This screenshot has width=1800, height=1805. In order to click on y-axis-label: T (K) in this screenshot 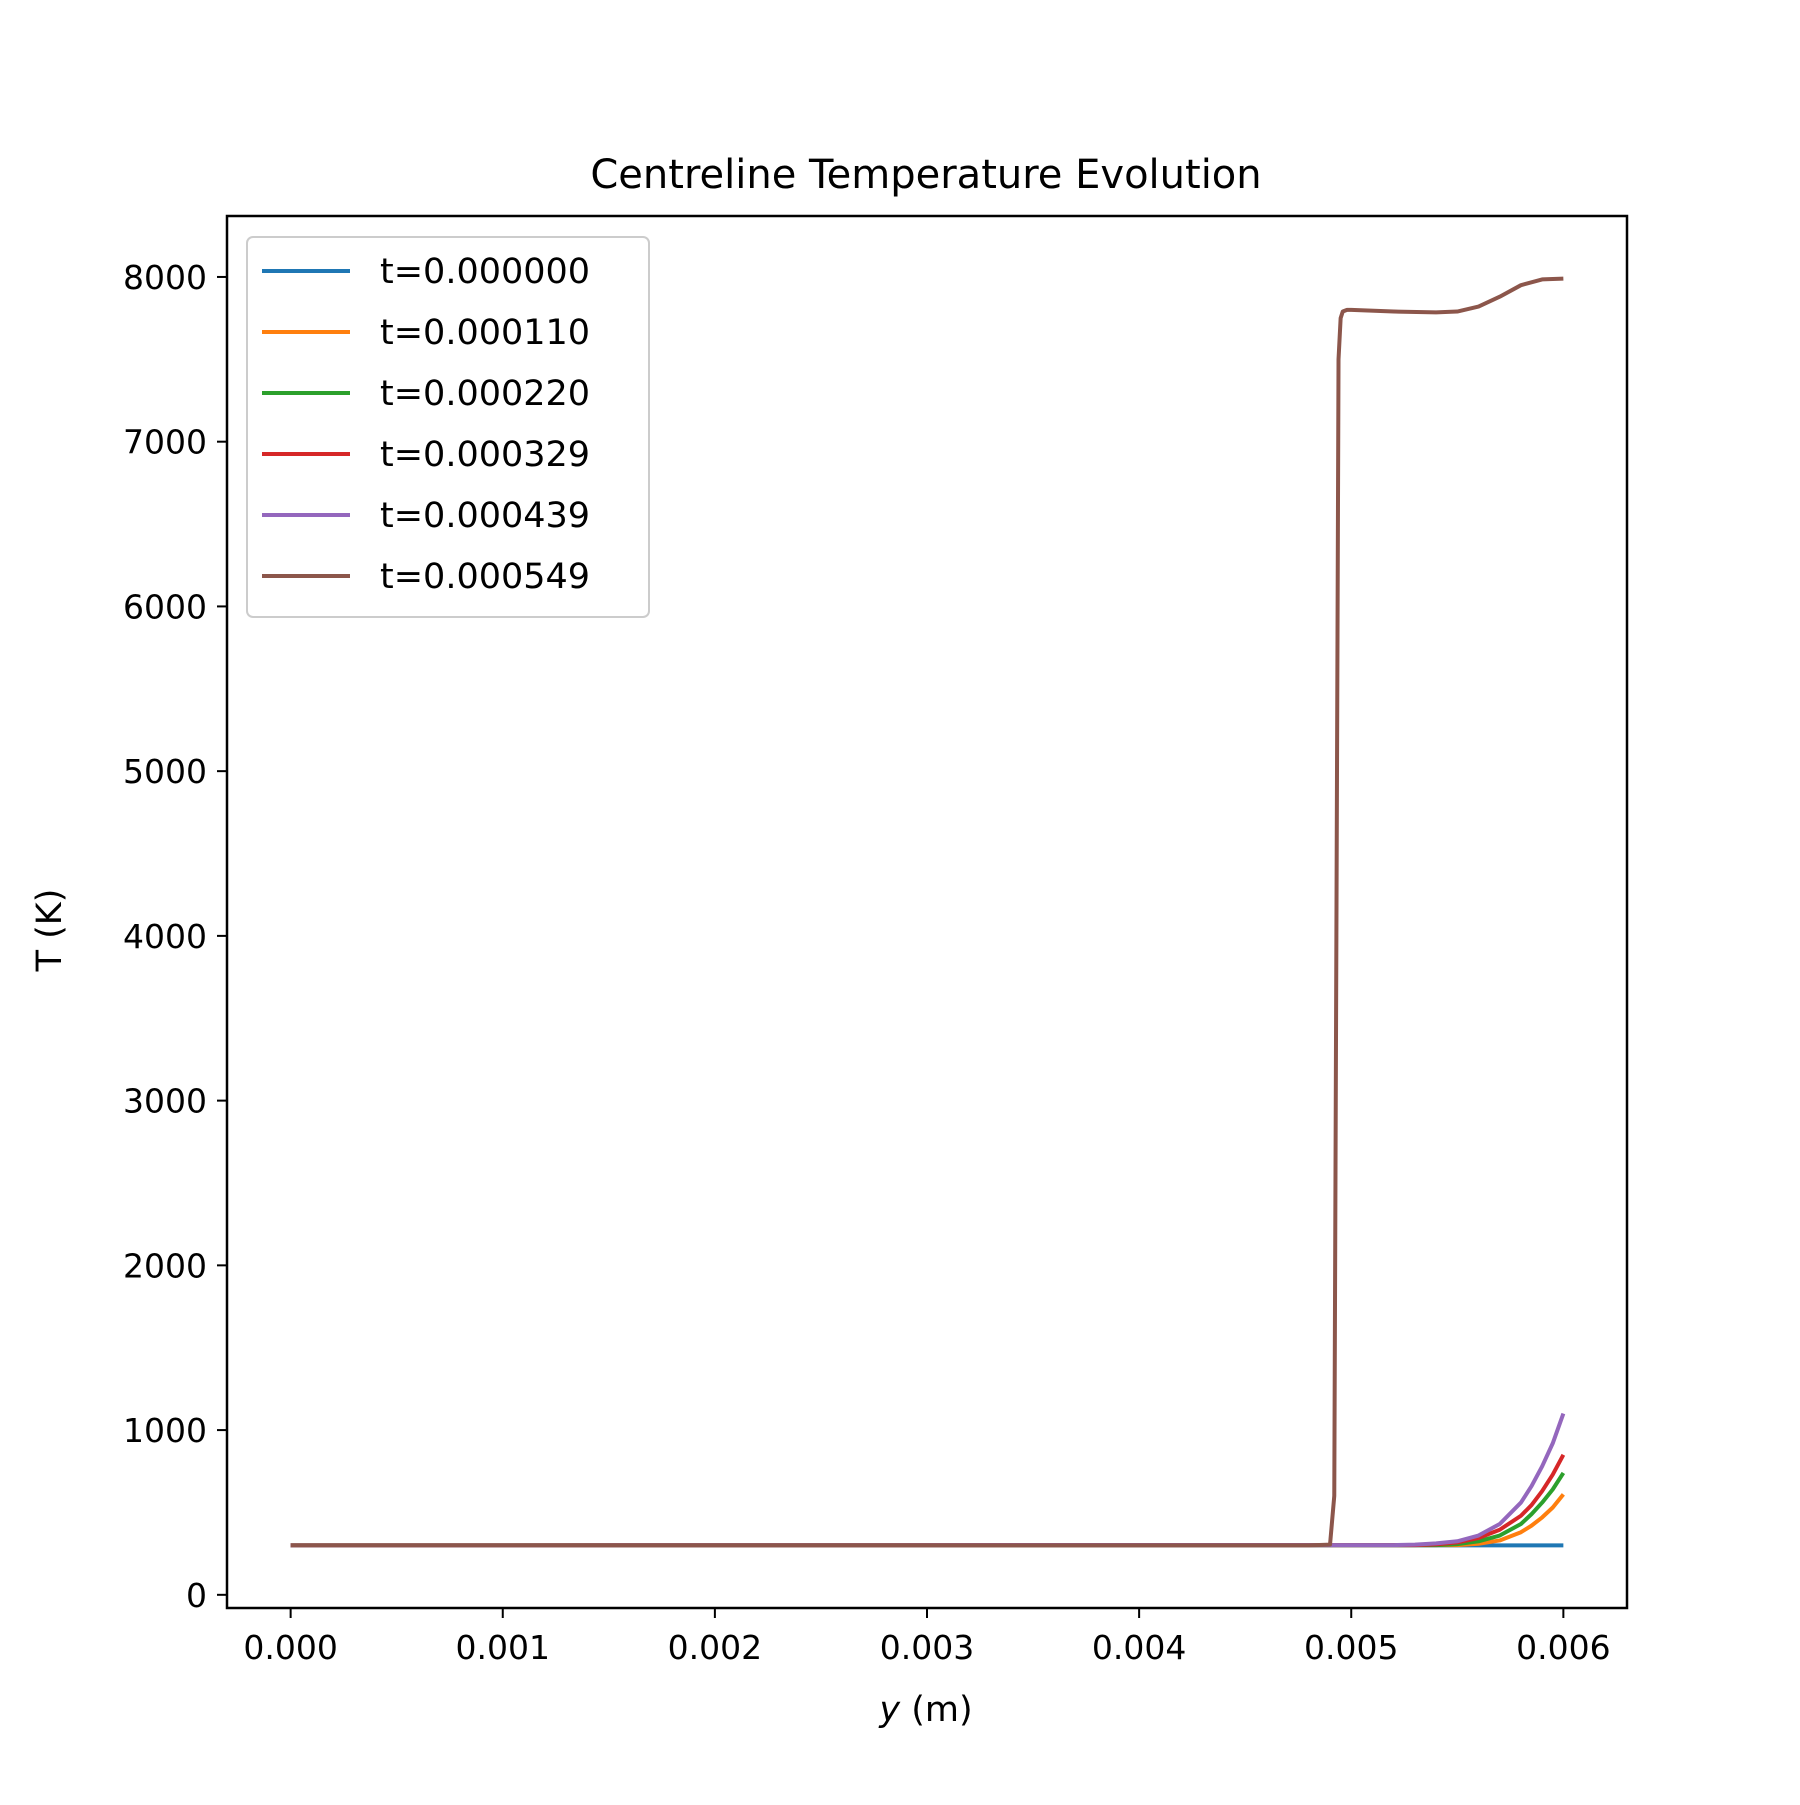, I will do `click(50, 931)`.